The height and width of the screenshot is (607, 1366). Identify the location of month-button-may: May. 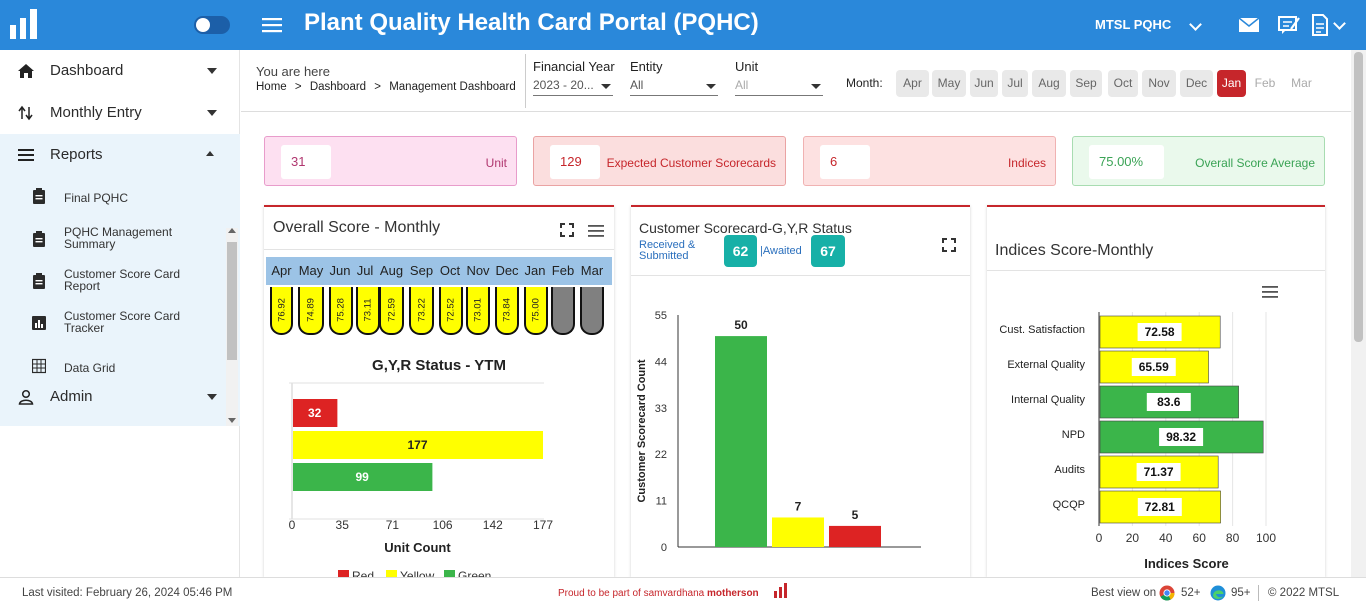
(949, 83).